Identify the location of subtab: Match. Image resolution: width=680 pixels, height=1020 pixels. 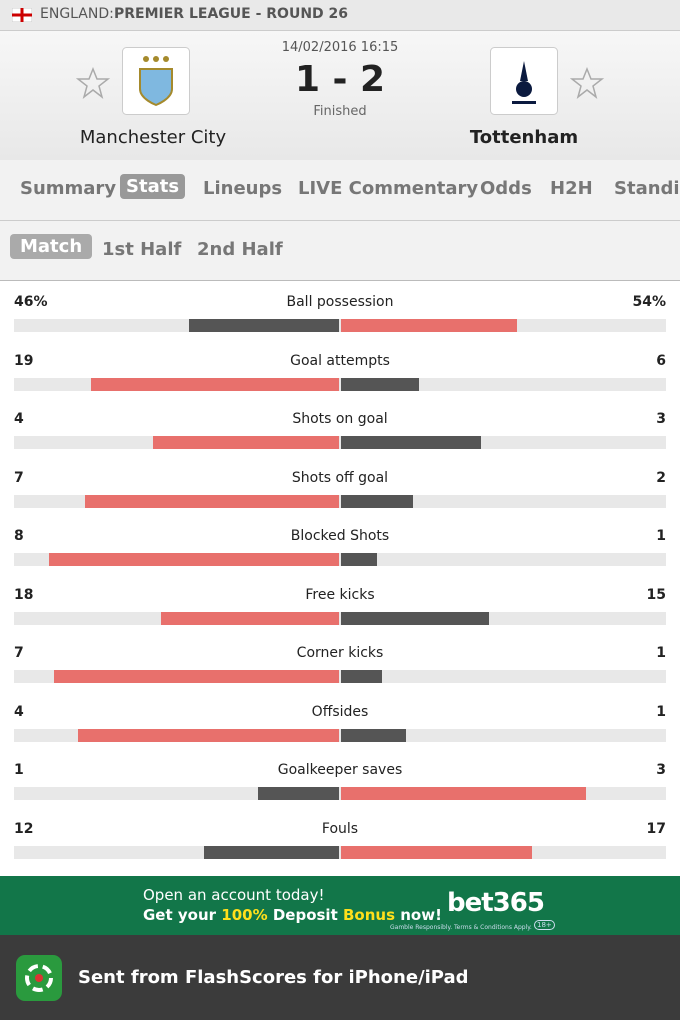
(51, 246).